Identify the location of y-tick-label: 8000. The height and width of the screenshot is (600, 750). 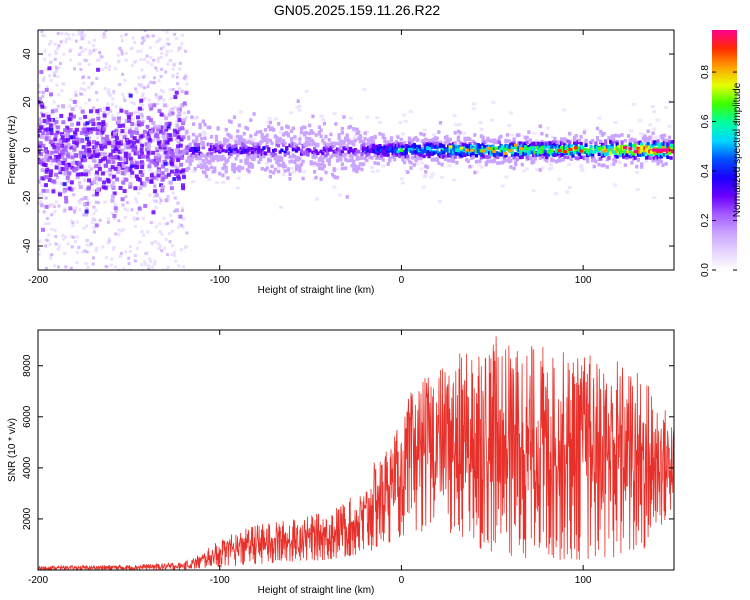
(27, 365).